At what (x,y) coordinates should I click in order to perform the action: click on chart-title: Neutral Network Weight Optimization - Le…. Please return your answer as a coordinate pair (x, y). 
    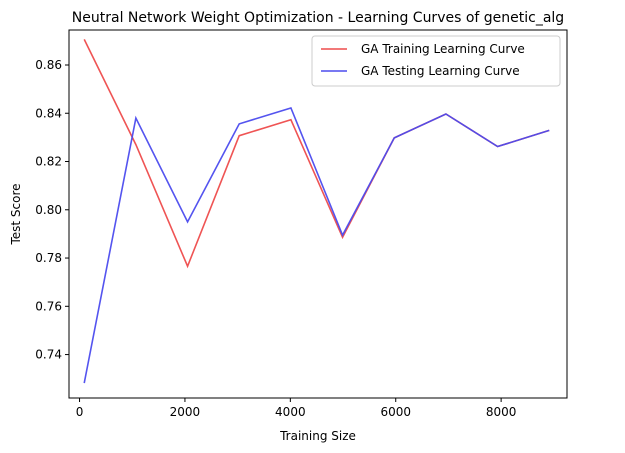
    Looking at the image, I should click on (318, 18).